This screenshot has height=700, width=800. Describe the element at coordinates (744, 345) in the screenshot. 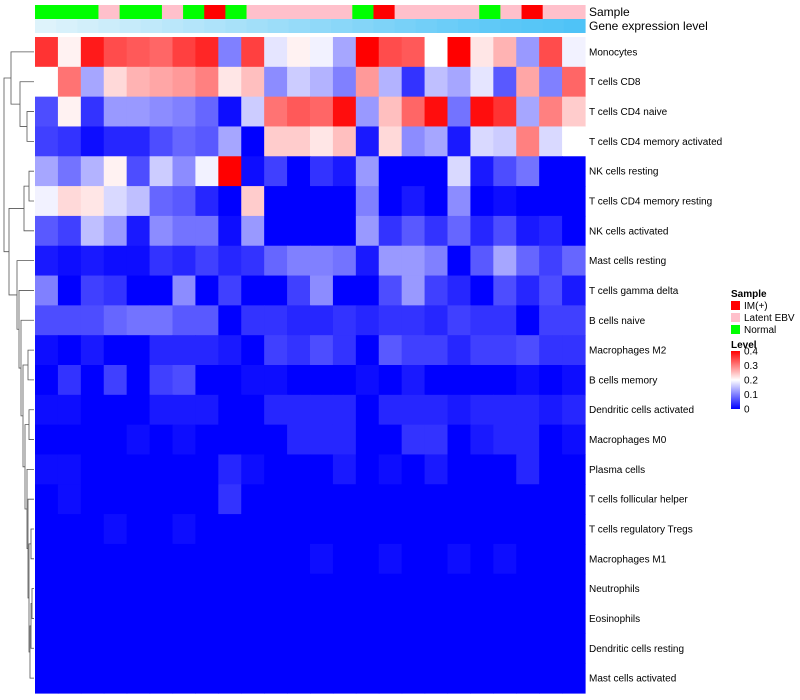

I see `legend-level-title: Level` at that location.